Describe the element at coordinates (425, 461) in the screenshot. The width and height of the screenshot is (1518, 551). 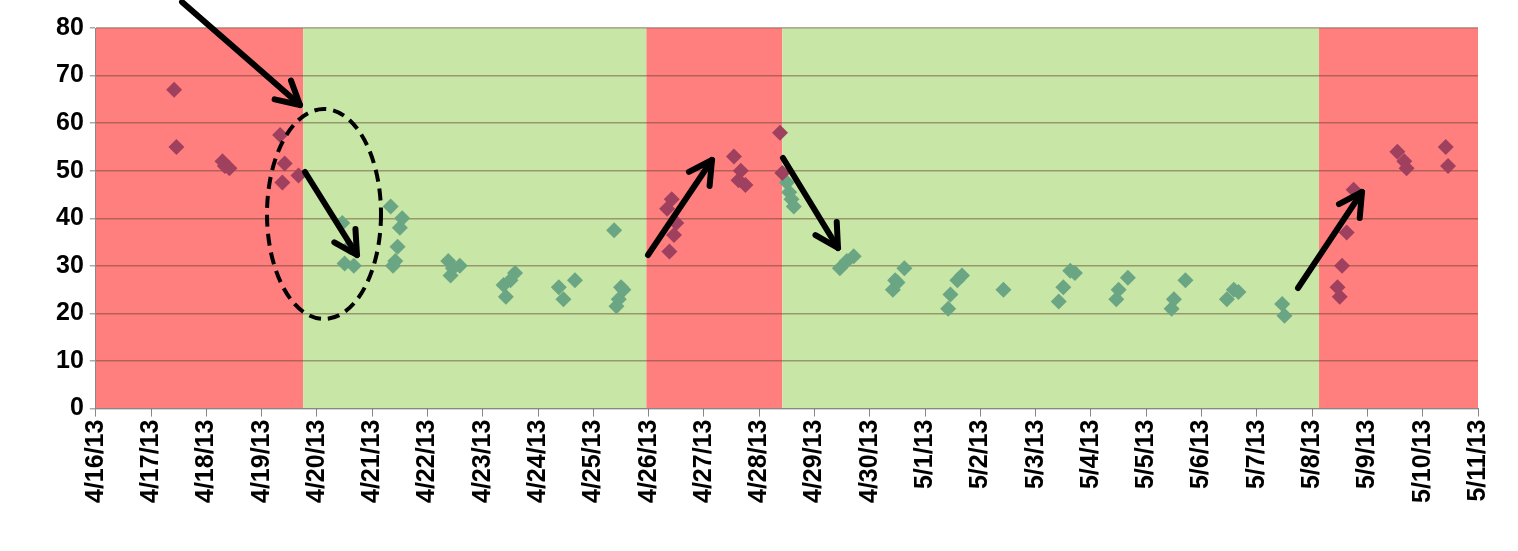
I see `x-tick-label: 4/22/13` at that location.